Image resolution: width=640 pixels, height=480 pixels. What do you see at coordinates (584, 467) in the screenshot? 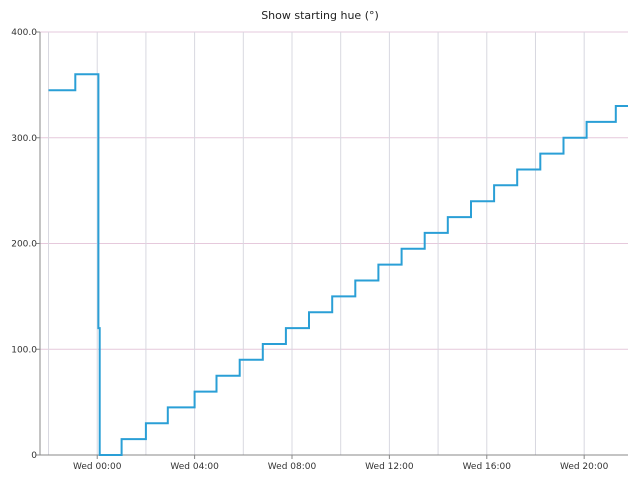
I see `x-tick-label: Wed 20:00` at bounding box center [584, 467].